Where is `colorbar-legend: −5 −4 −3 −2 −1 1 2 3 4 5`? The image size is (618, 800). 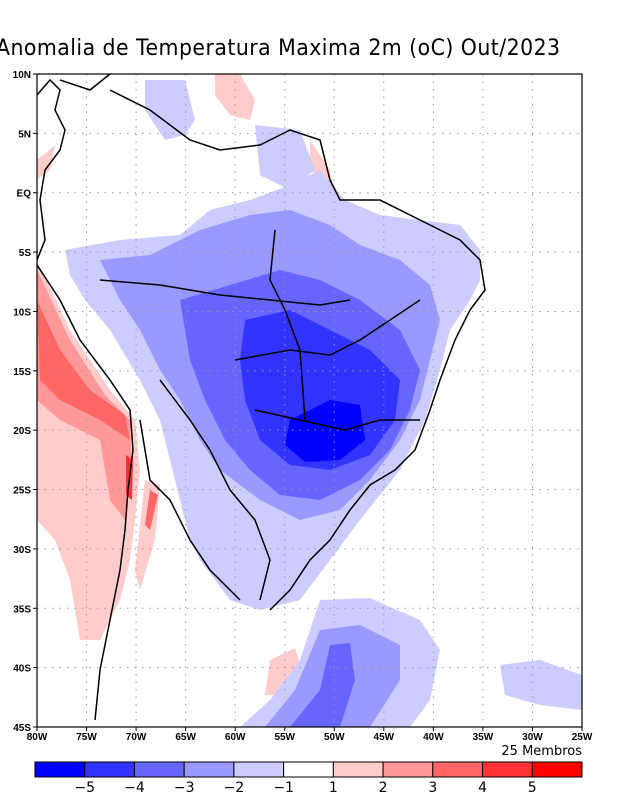 colorbar-legend: −5 −4 −3 −2 −1 1 2 3 4 5 is located at coordinates (308, 778).